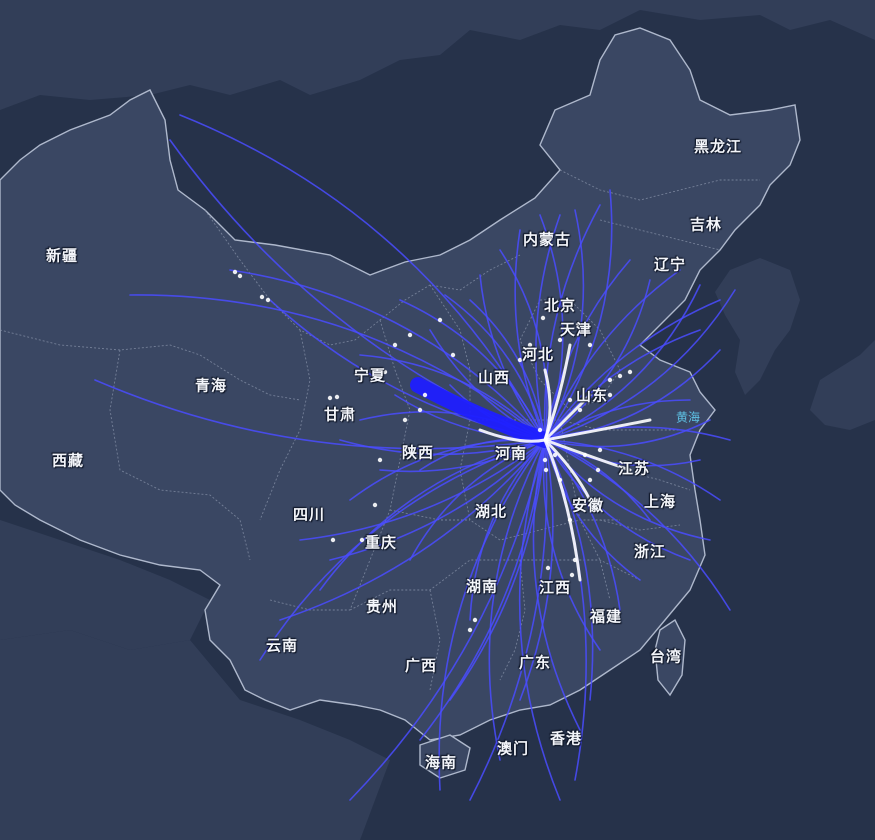  Describe the element at coordinates (105, 585) in the screenshot. I see `neighbor-land-southwest` at that location.